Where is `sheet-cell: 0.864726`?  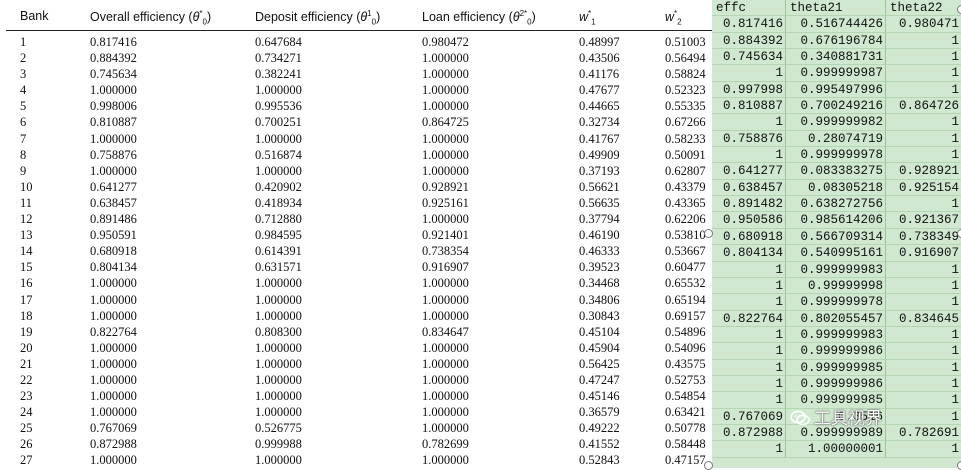 sheet-cell: 0.864726 is located at coordinates (923, 106).